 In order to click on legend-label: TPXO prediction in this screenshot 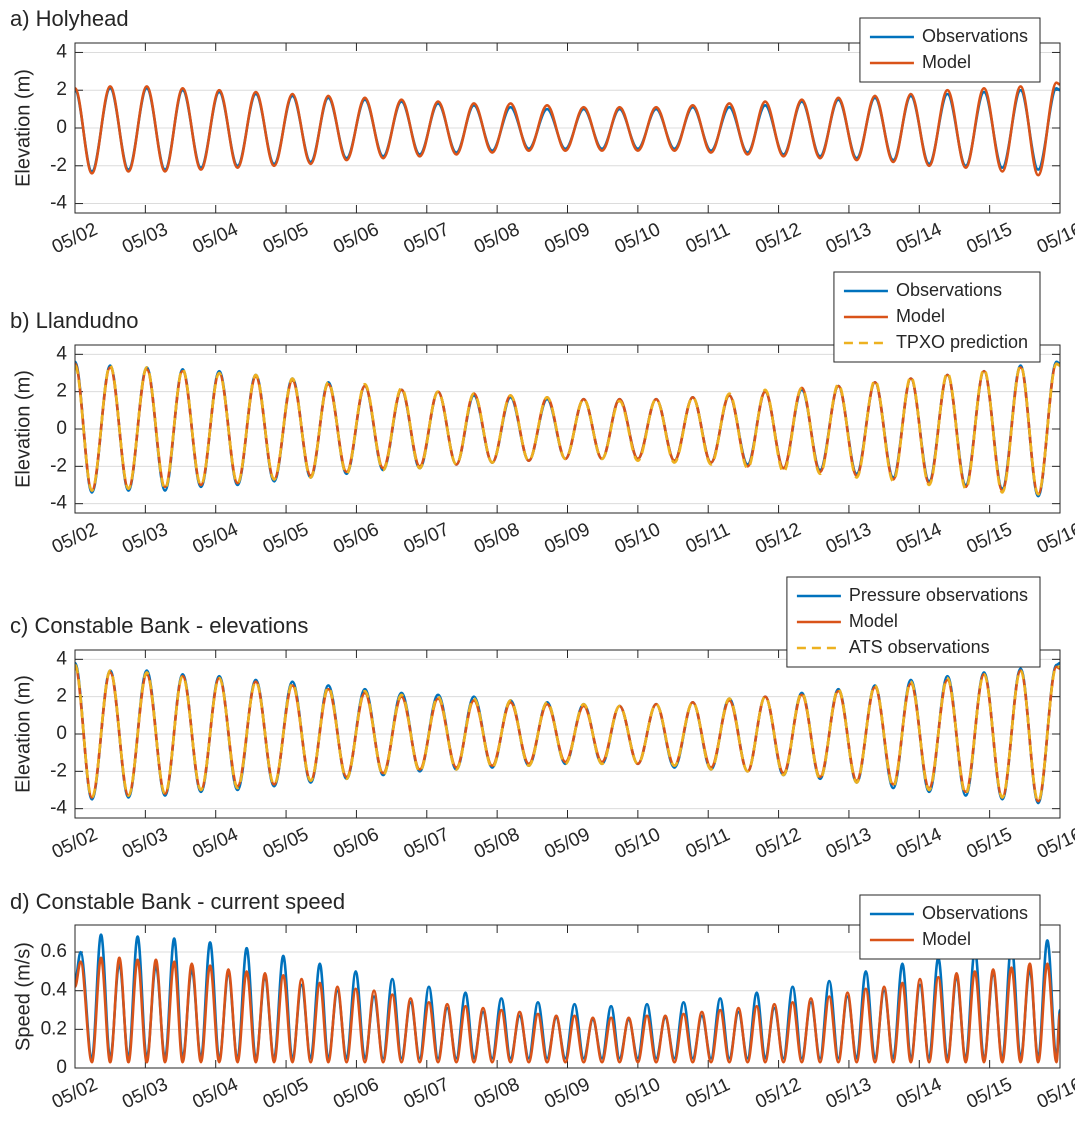, I will do `click(962, 342)`.